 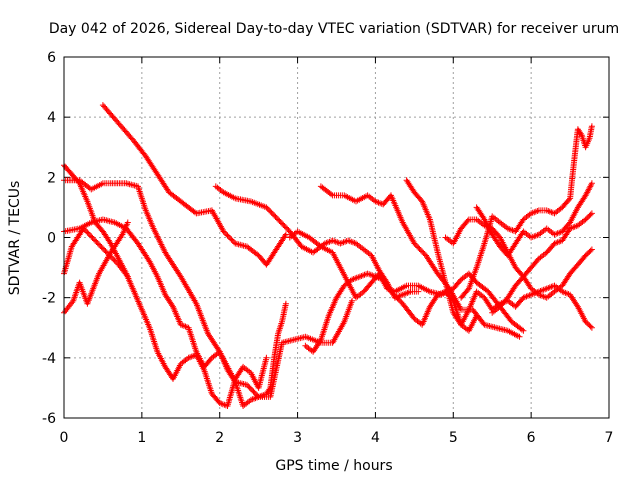 I want to click on y-tick-label: 4, so click(x=51, y=118).